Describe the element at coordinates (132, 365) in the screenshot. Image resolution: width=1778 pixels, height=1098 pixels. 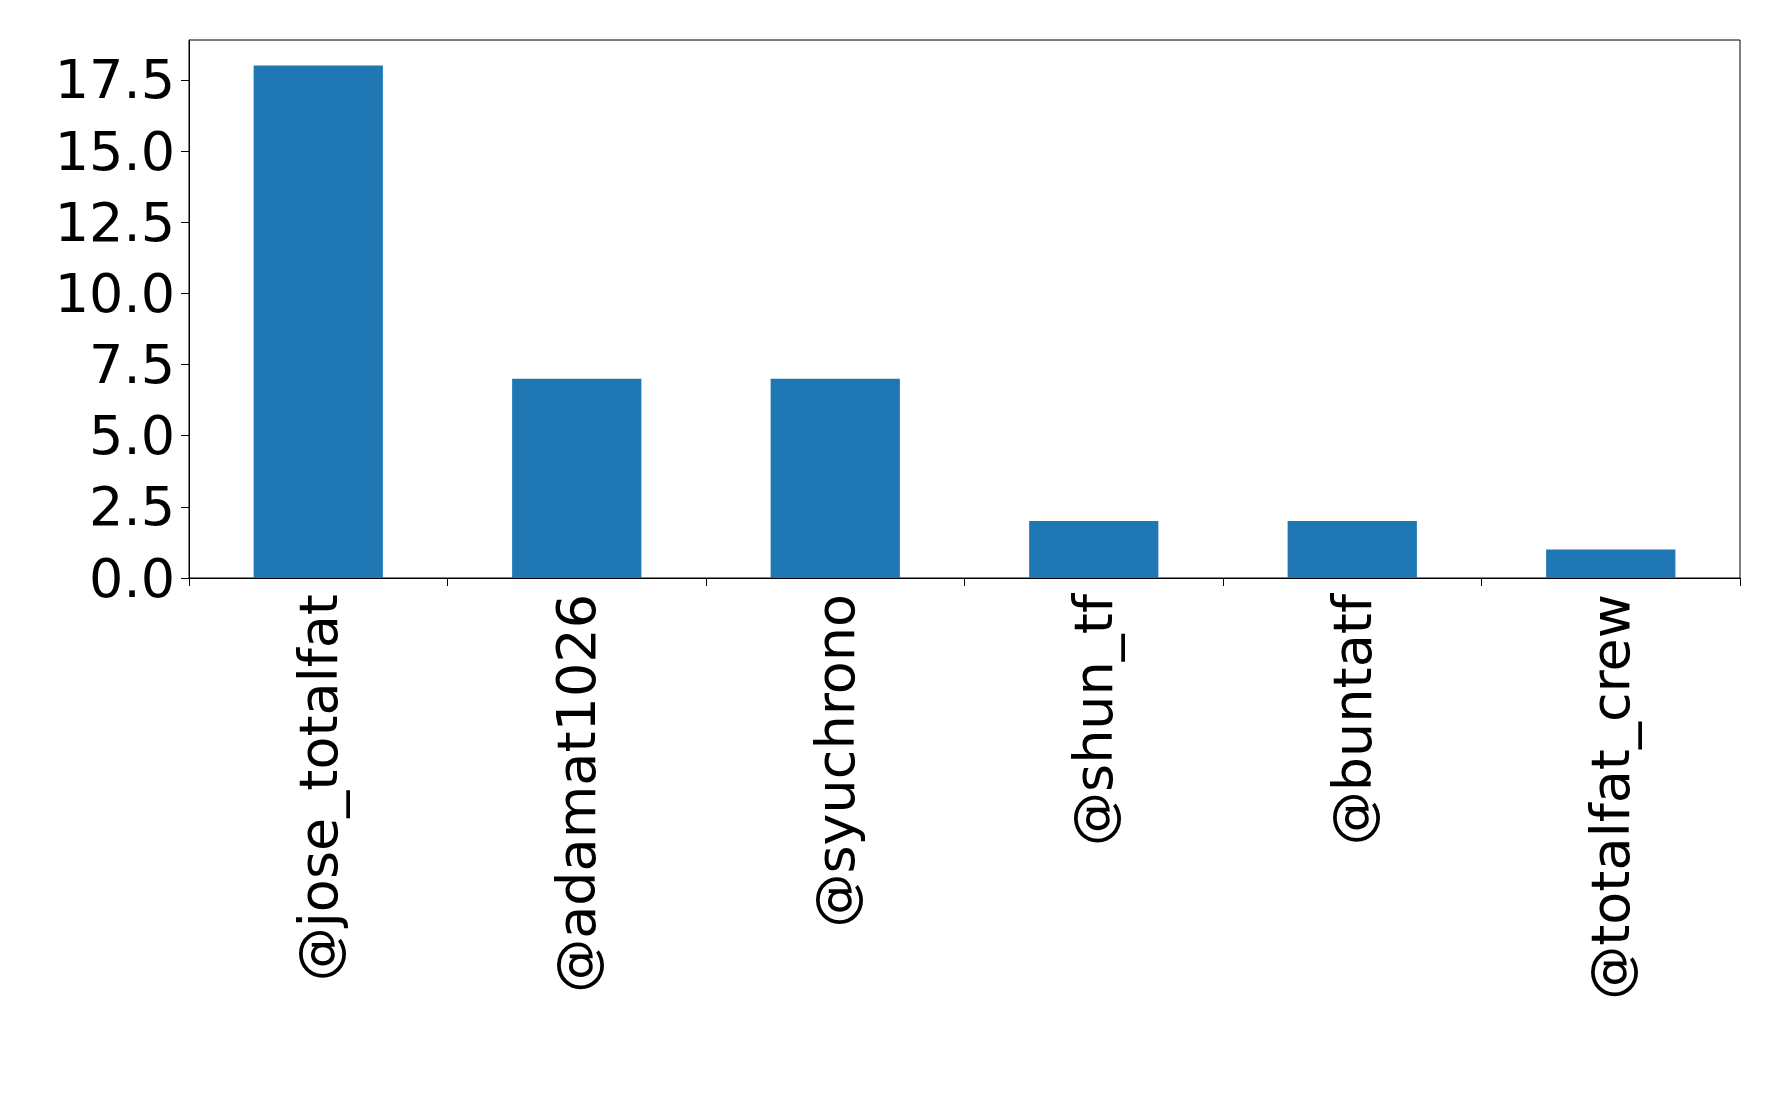
I see `y-tick-label: 7.5` at that location.